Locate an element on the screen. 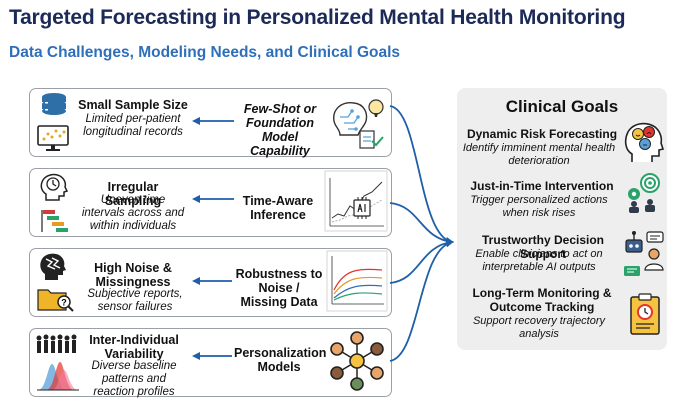 This screenshot has width=693, height=410. challenge-desc-3: Subjective reports, sensor failures is located at coordinates (135, 300).